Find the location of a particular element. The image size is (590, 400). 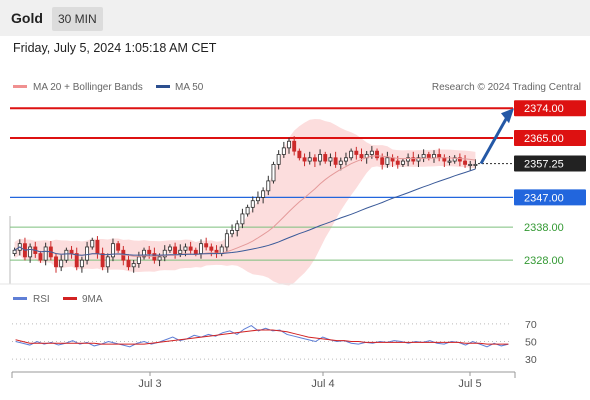

level-2338-00-label: 2338.00 is located at coordinates (544, 228).